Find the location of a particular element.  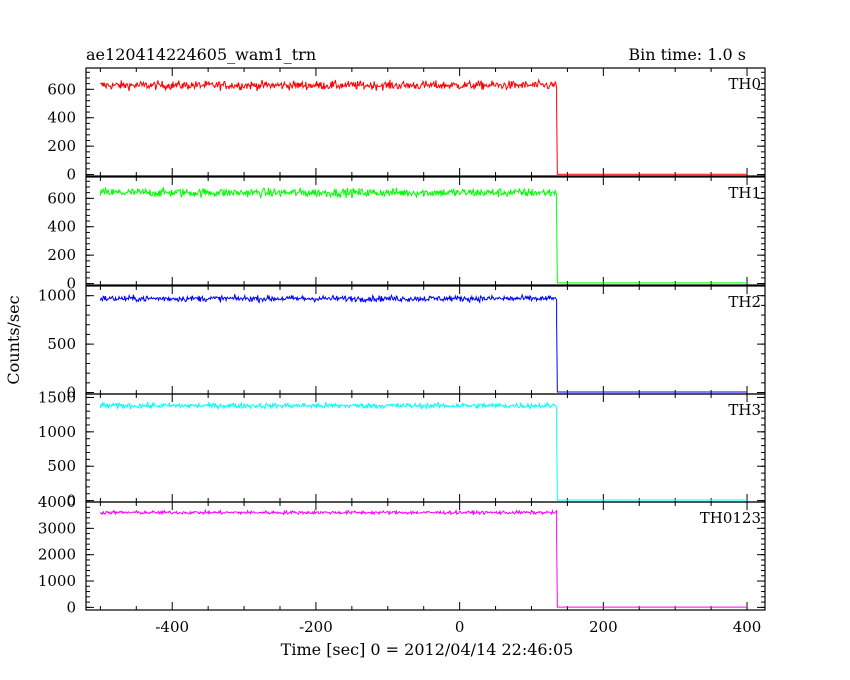

bin-time-label: Bin time: 1.0 s is located at coordinates (687, 54).